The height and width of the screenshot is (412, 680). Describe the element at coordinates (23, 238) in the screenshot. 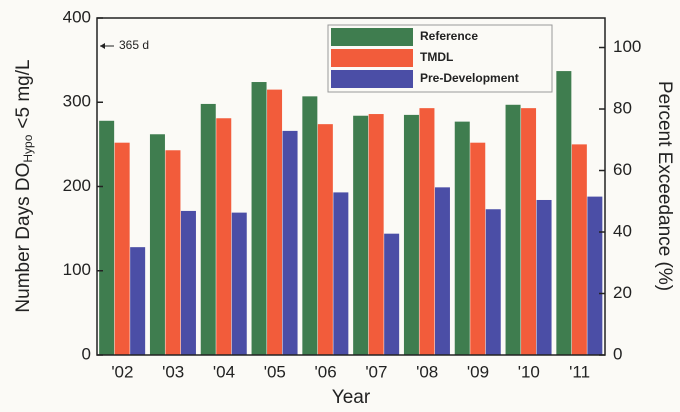

I see `y-axis-label-part: Number Days DO` at that location.